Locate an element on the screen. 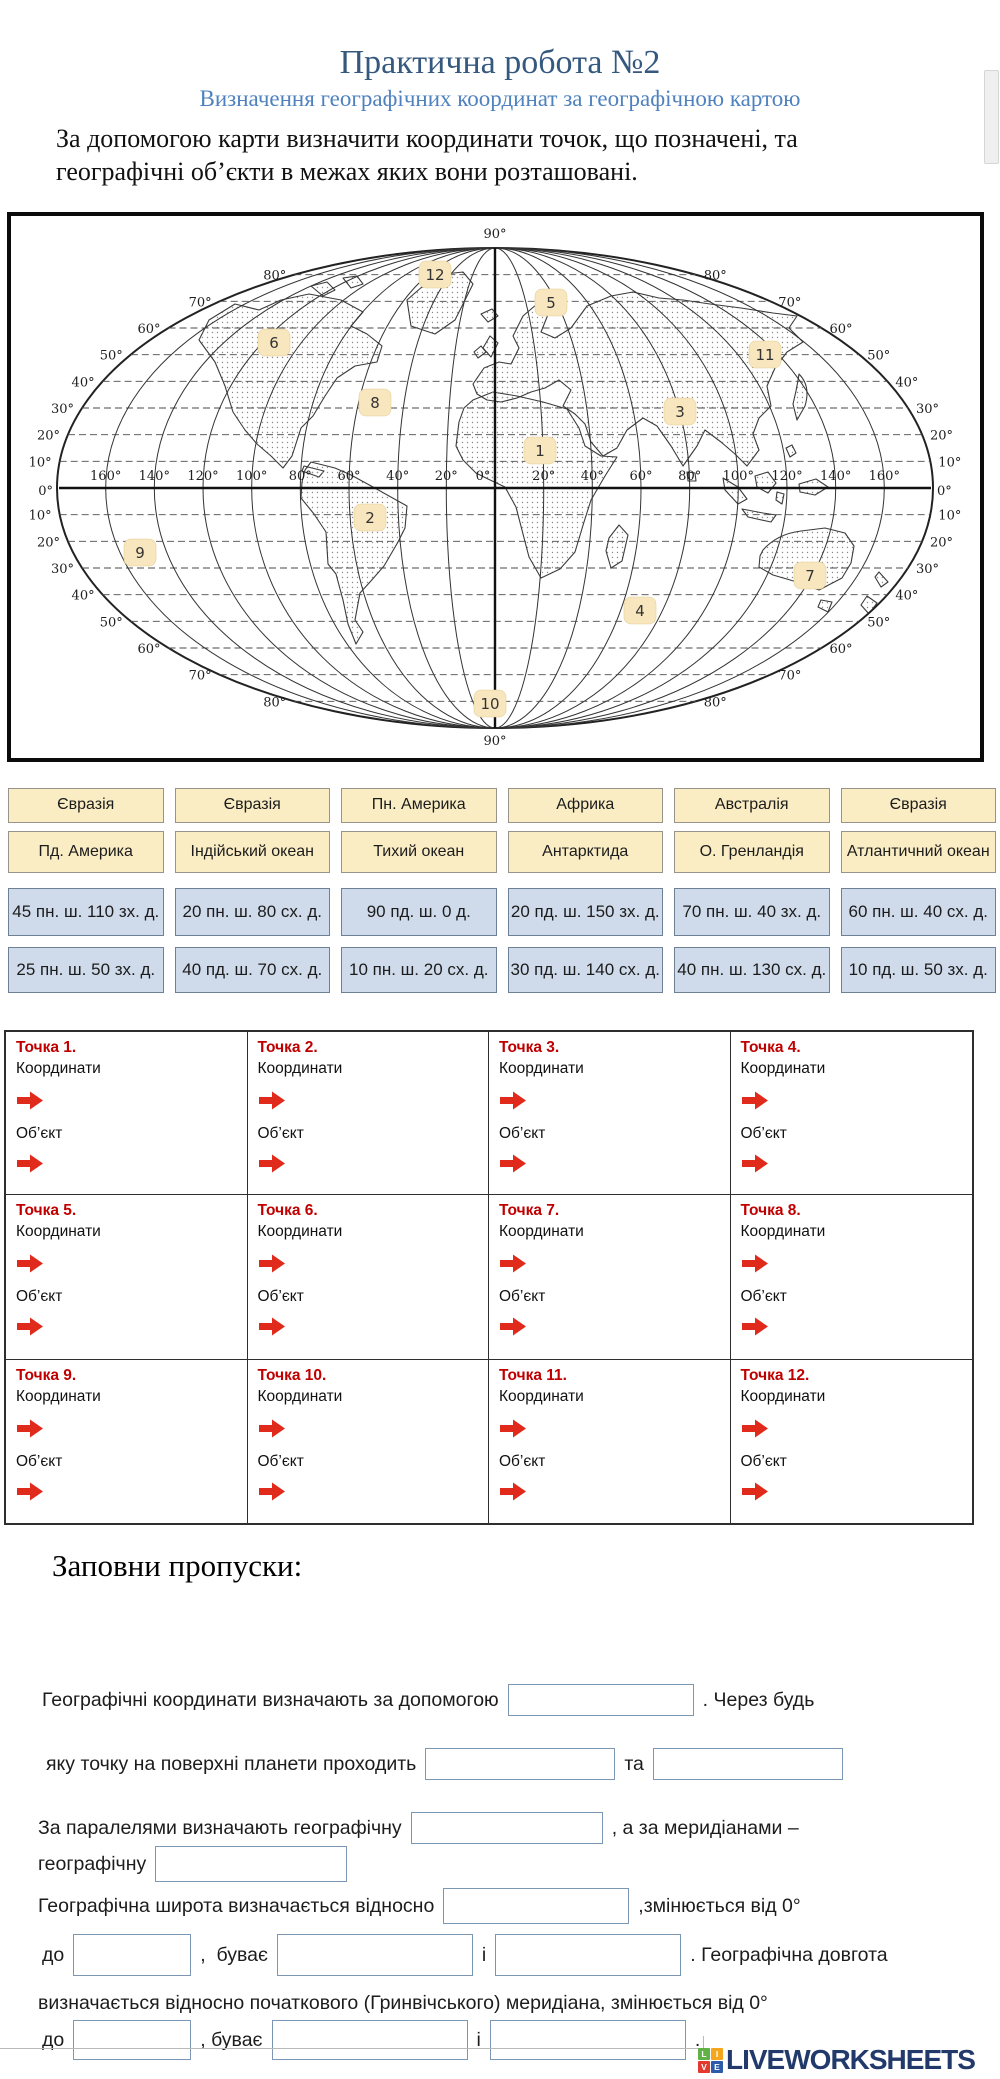  new-zealand-north is located at coordinates (881, 579).